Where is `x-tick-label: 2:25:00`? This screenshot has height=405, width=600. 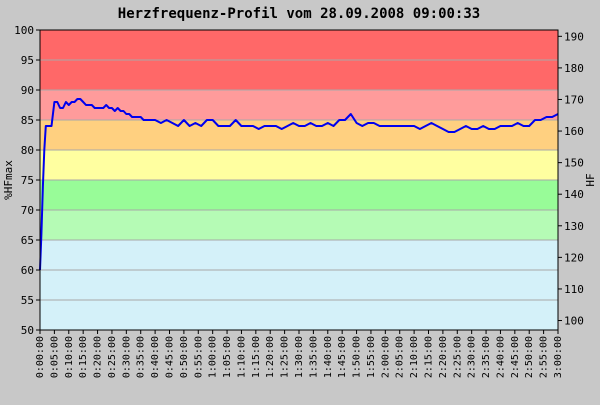 x-tick-label: 2:25:00 is located at coordinates (457, 357).